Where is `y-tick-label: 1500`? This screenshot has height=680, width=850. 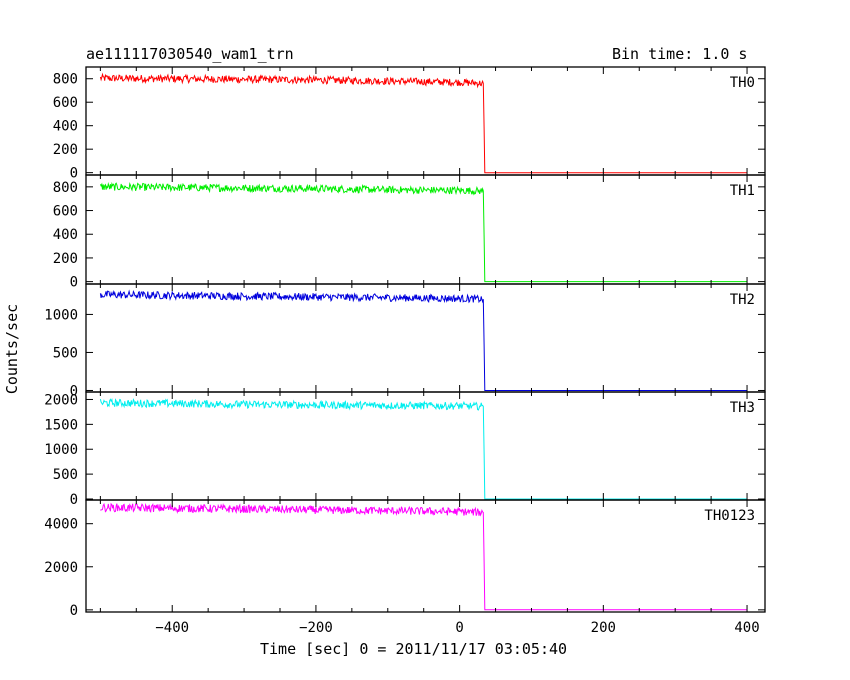
y-tick-label: 1500 is located at coordinates (61, 425).